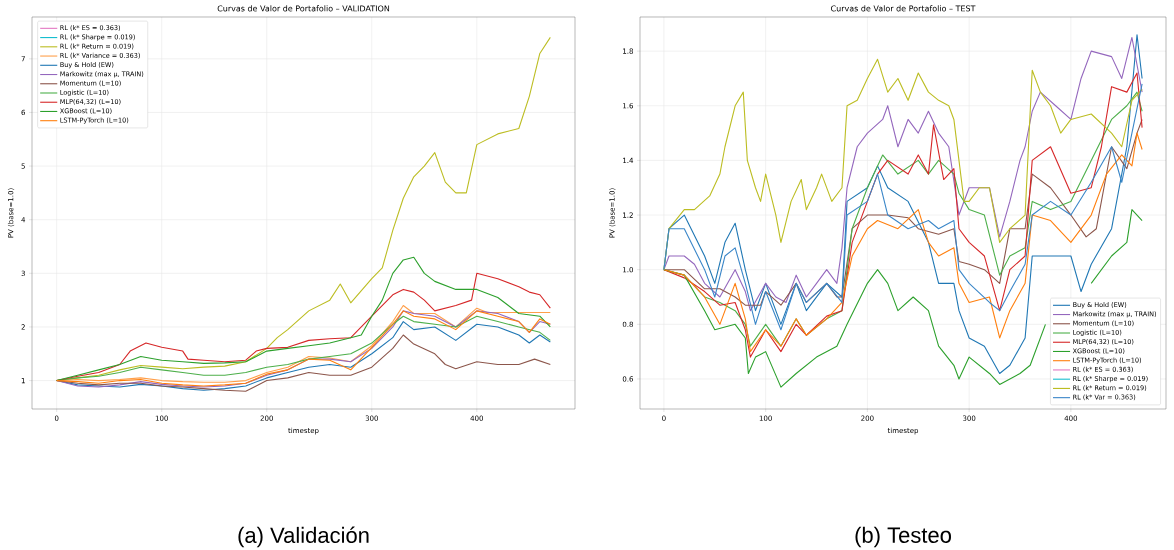 This screenshot has width=1174, height=550. What do you see at coordinates (903, 8) in the screenshot?
I see `chart-title: Curvas de Valor de Portafolio – TEST` at bounding box center [903, 8].